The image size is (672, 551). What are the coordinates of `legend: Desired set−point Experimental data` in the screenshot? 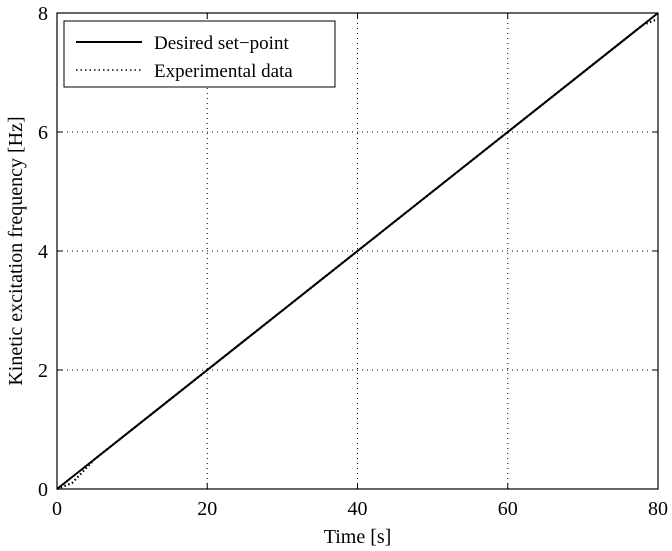 It's located at (199, 54).